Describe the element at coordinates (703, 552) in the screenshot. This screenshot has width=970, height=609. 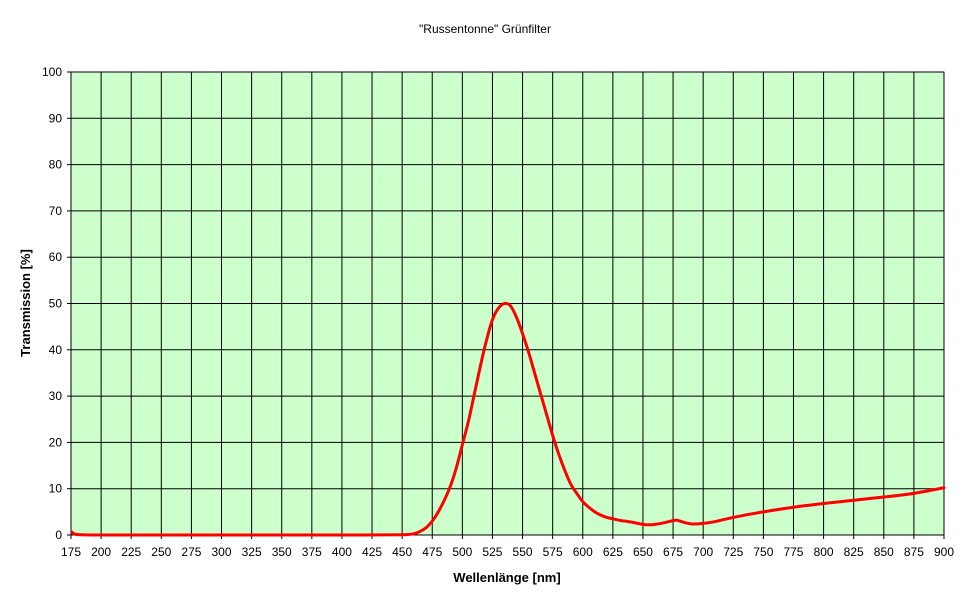
I see `x-tick-label: 700` at that location.